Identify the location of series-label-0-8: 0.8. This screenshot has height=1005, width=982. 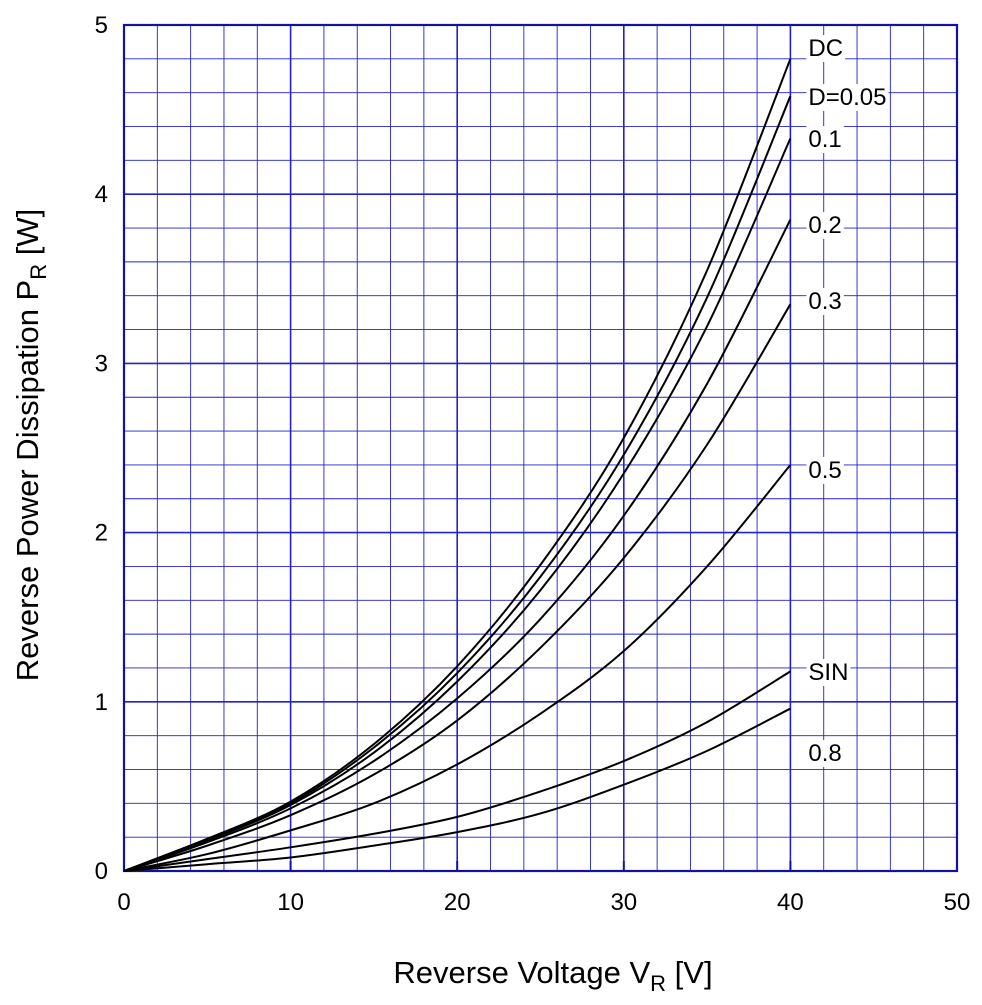
(824, 753).